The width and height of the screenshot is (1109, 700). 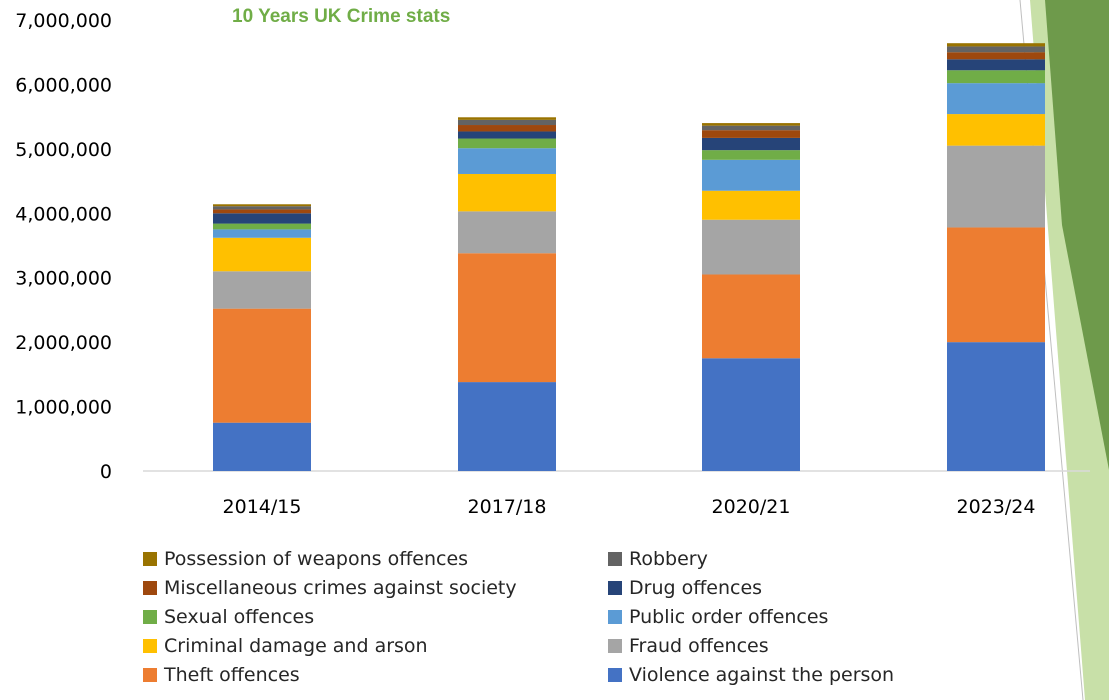 What do you see at coordinates (63, 343) in the screenshot?
I see `y-tick-label: 2,000,000` at bounding box center [63, 343].